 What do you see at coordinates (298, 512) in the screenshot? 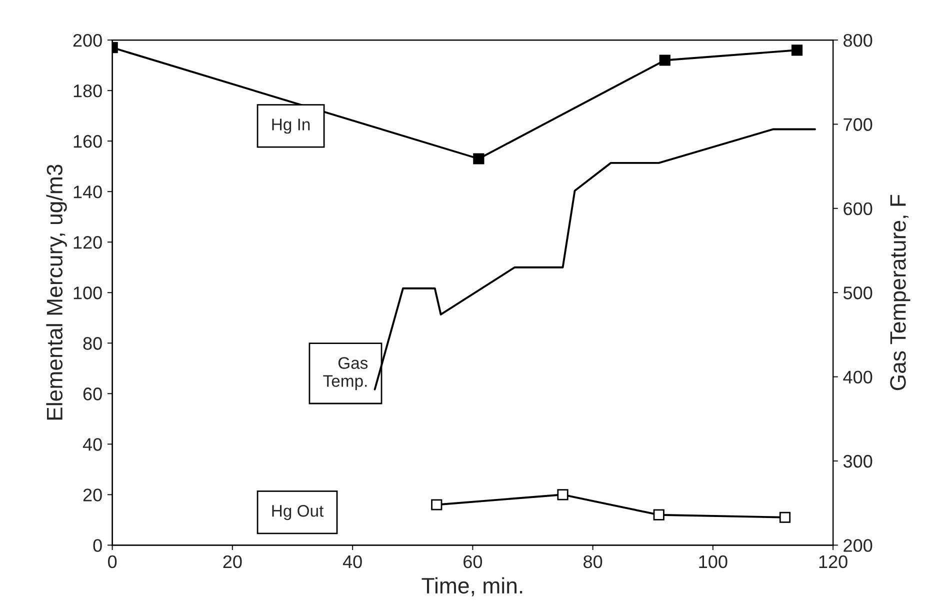
I see `text: Hg Out` at bounding box center [298, 512].